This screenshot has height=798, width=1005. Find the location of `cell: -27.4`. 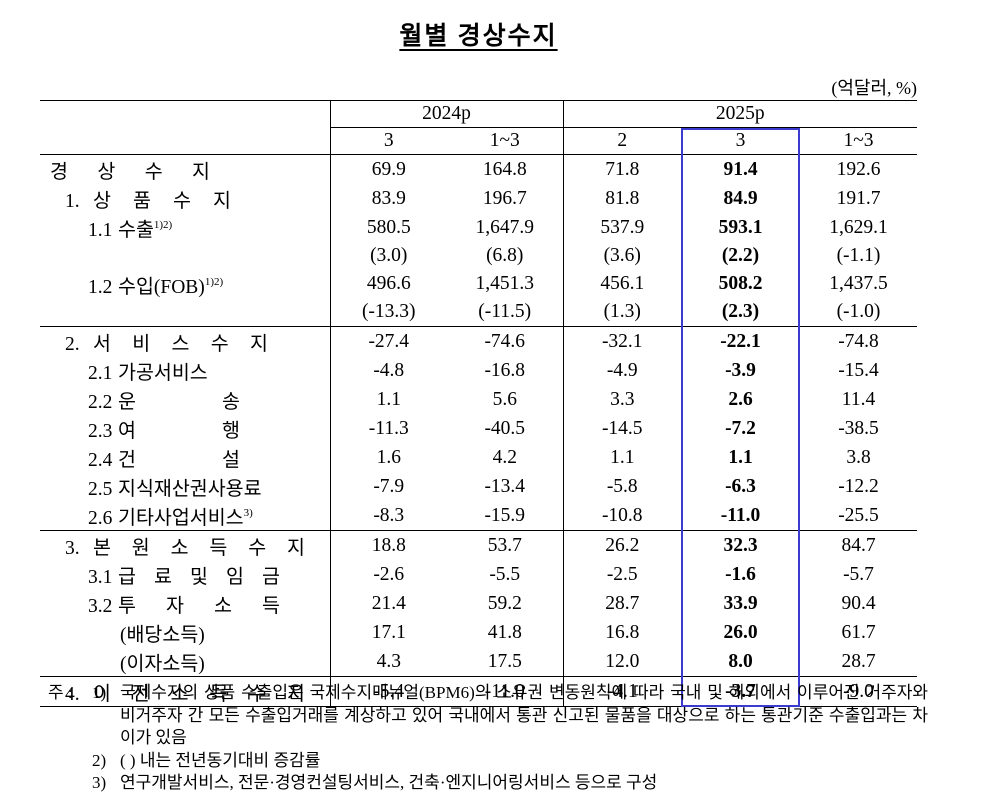

cell: -27.4 is located at coordinates (388, 341).